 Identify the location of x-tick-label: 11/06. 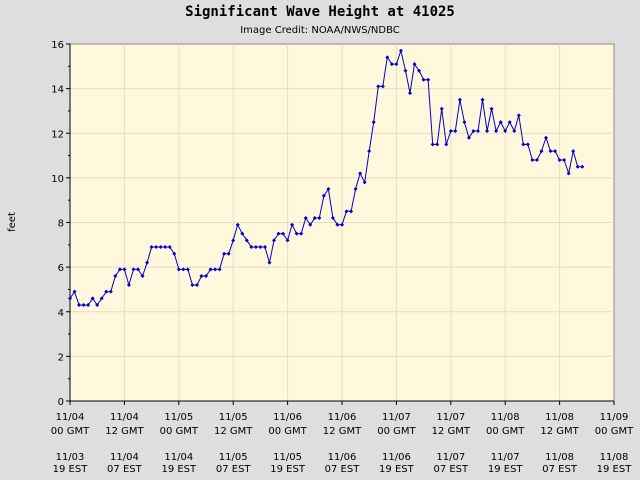
(287, 417).